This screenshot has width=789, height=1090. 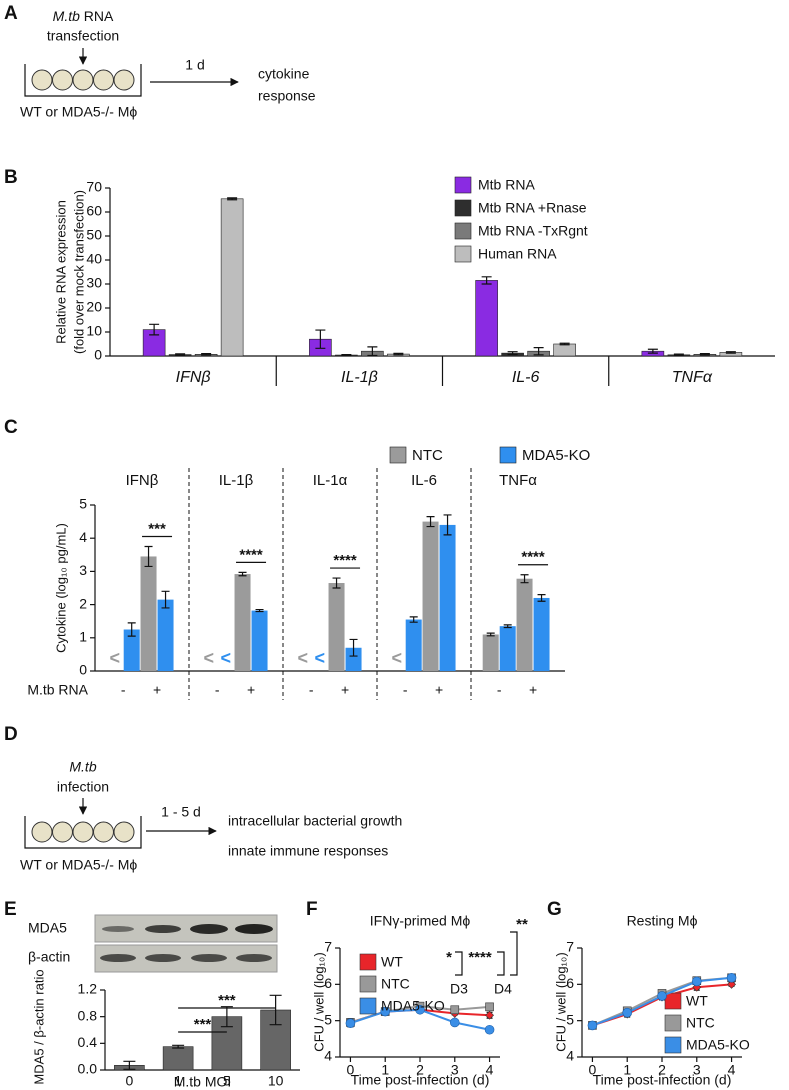 What do you see at coordinates (94, 307) in the screenshot?
I see `y-tick-label: 20` at bounding box center [94, 307].